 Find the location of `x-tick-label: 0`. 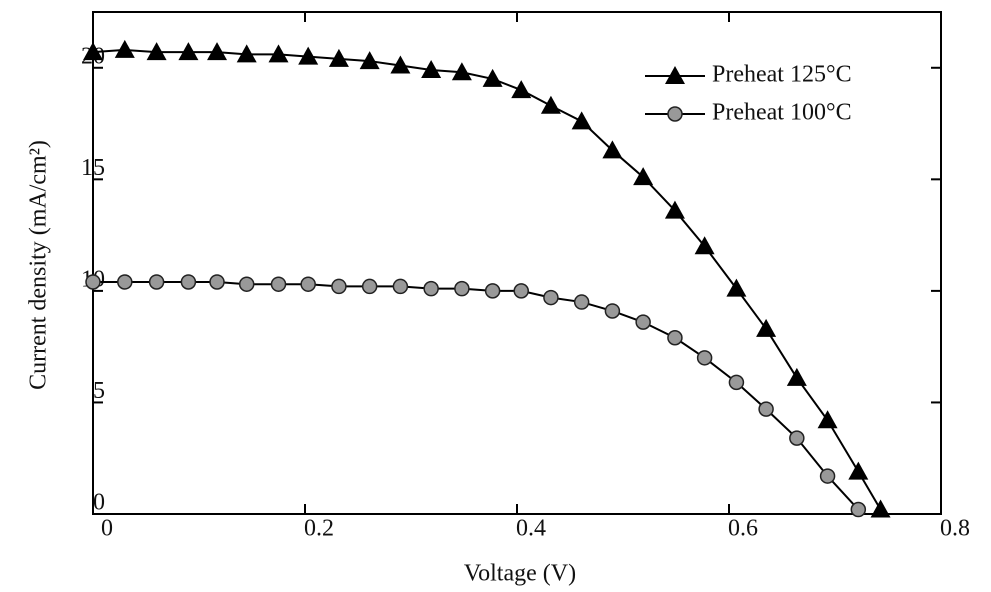

x-tick-label: 0 is located at coordinates (107, 529).